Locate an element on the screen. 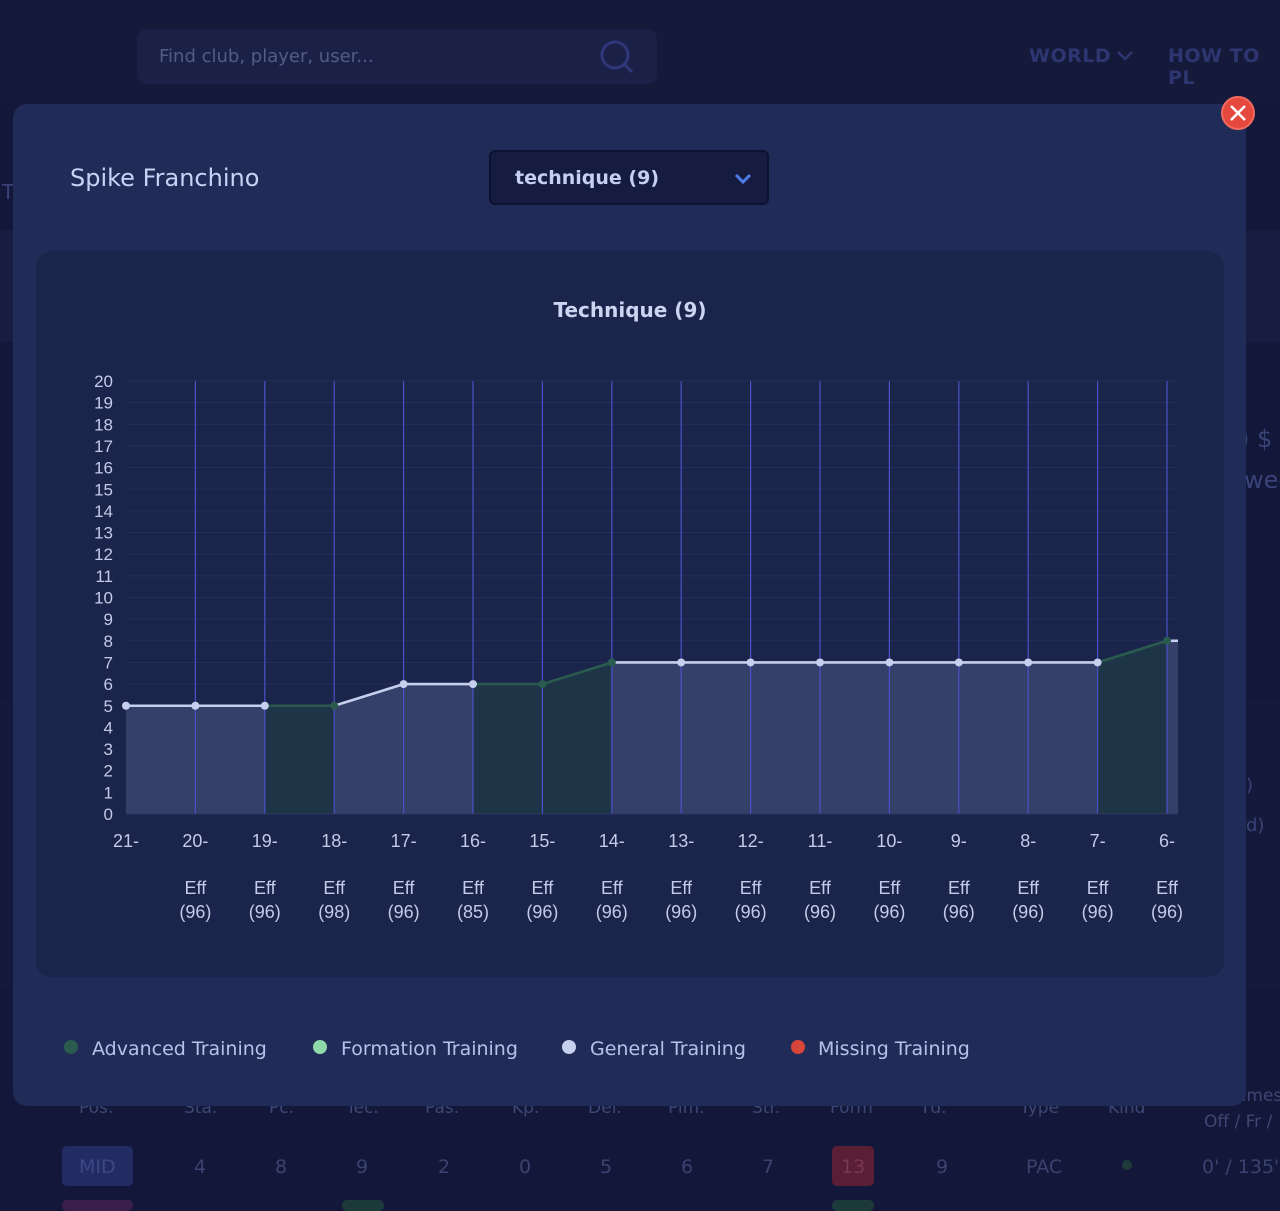 The image size is (1280, 1211). cell-type: PAC is located at coordinates (1044, 1167).